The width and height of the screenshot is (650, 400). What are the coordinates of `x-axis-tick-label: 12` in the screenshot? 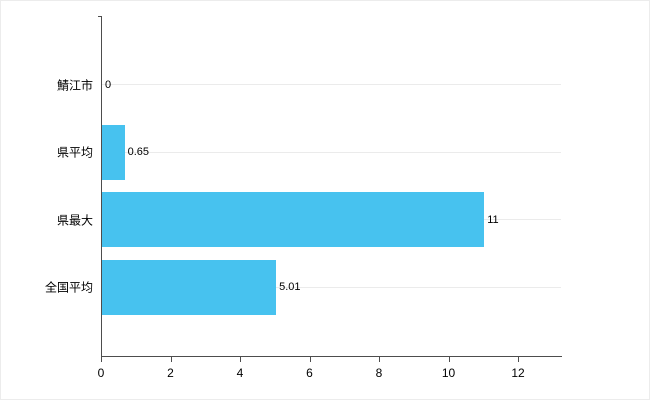 It's located at (518, 373).